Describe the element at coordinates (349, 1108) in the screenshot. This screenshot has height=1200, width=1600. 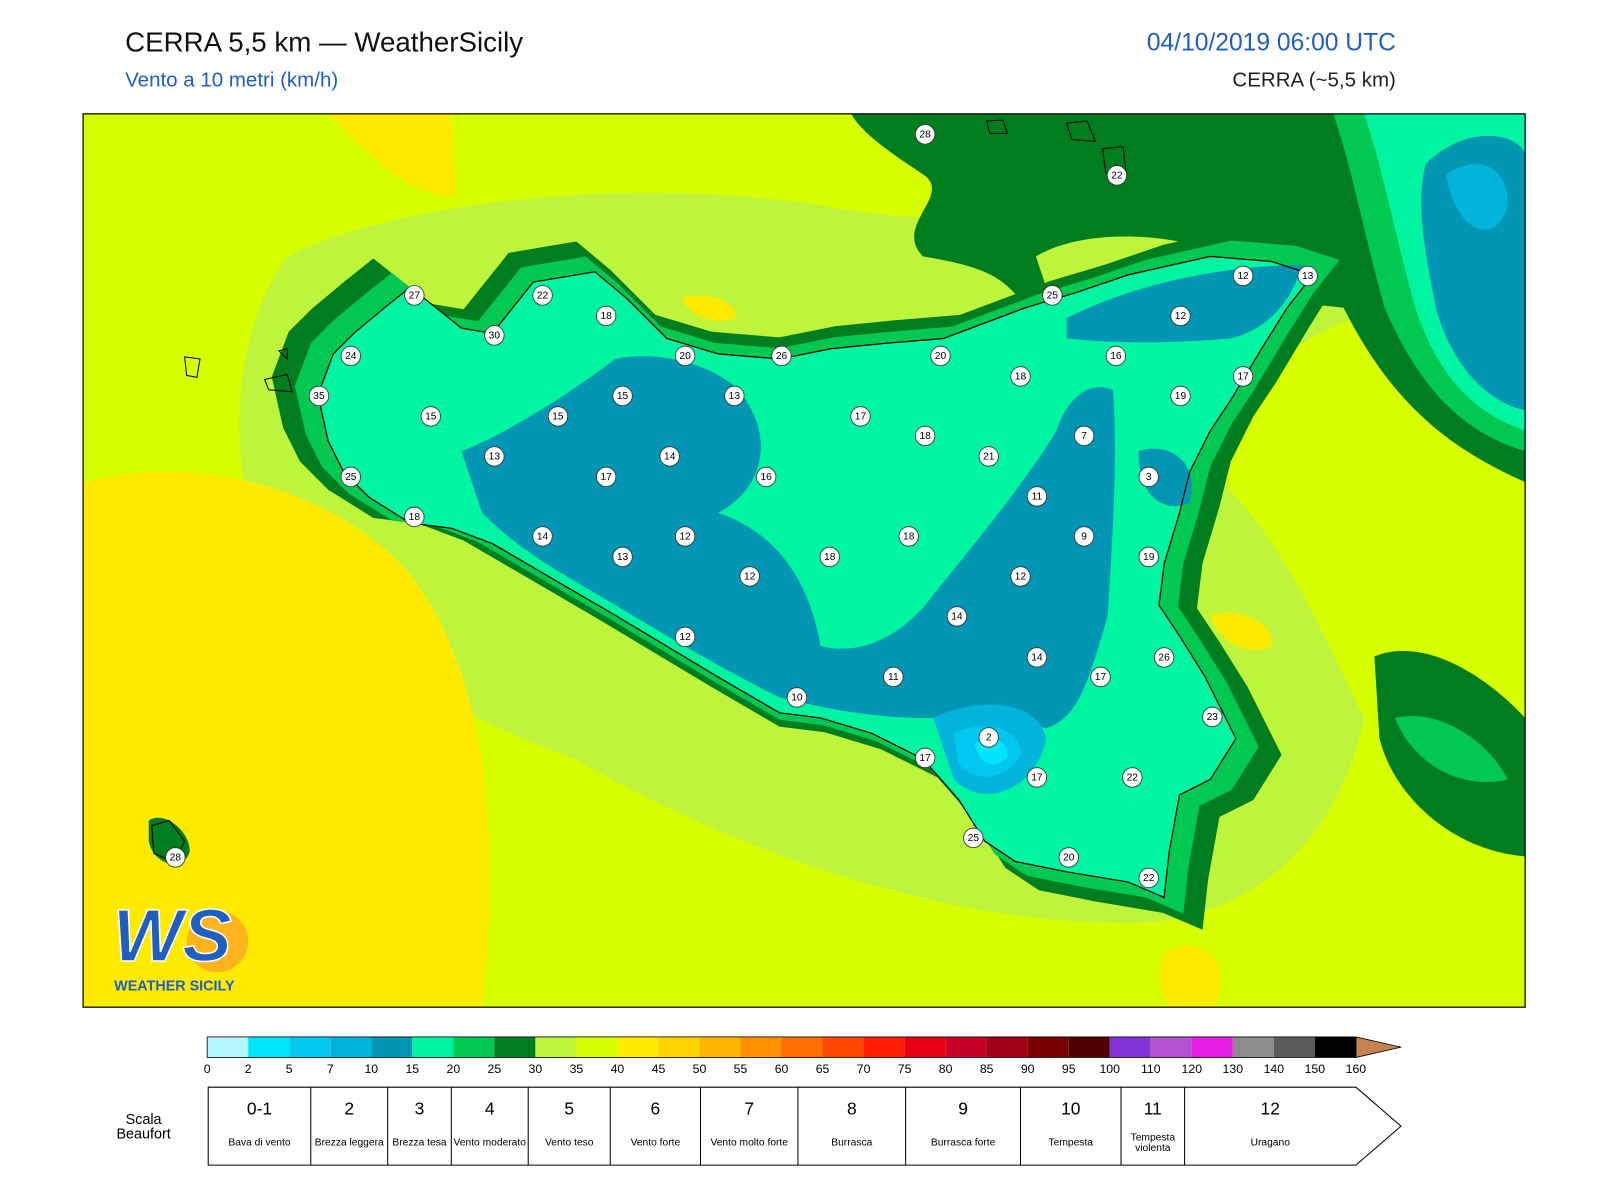
I see `beaufort-force: 2` at that location.